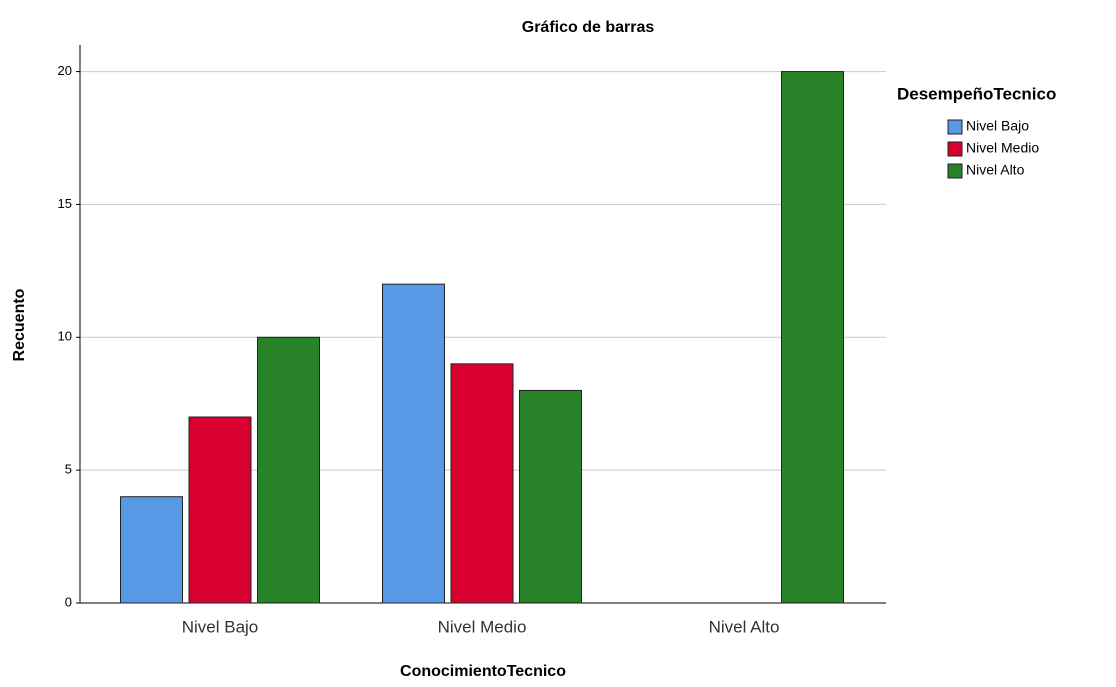 The image size is (1116, 687). I want to click on x-tick-label: Nivel Bajo, so click(220, 626).